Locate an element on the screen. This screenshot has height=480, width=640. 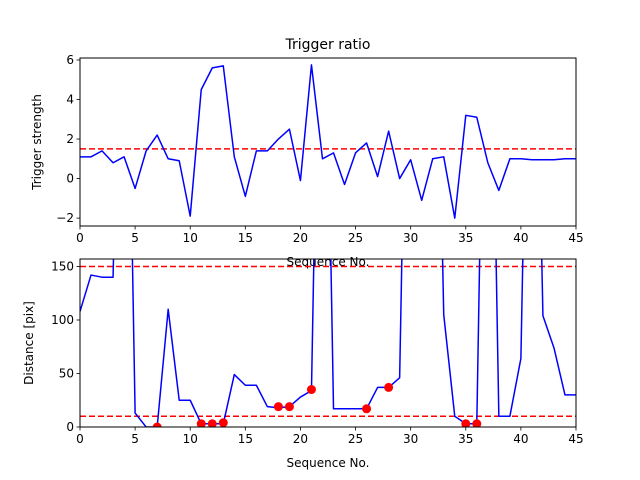
y-tick-label: 4 is located at coordinates (70, 100).